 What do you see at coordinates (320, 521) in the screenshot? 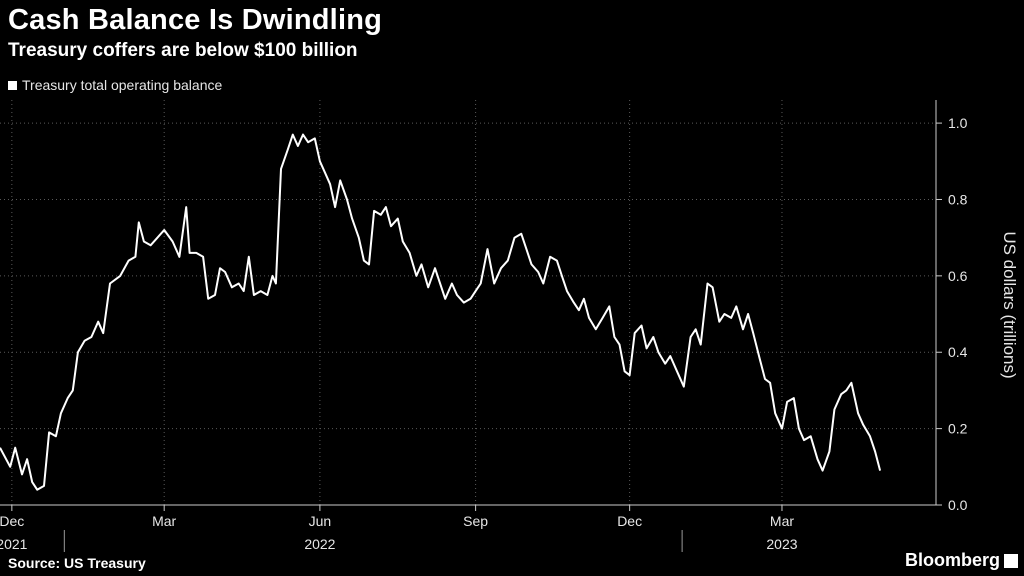
I see `x-tick-label: Jun` at bounding box center [320, 521].